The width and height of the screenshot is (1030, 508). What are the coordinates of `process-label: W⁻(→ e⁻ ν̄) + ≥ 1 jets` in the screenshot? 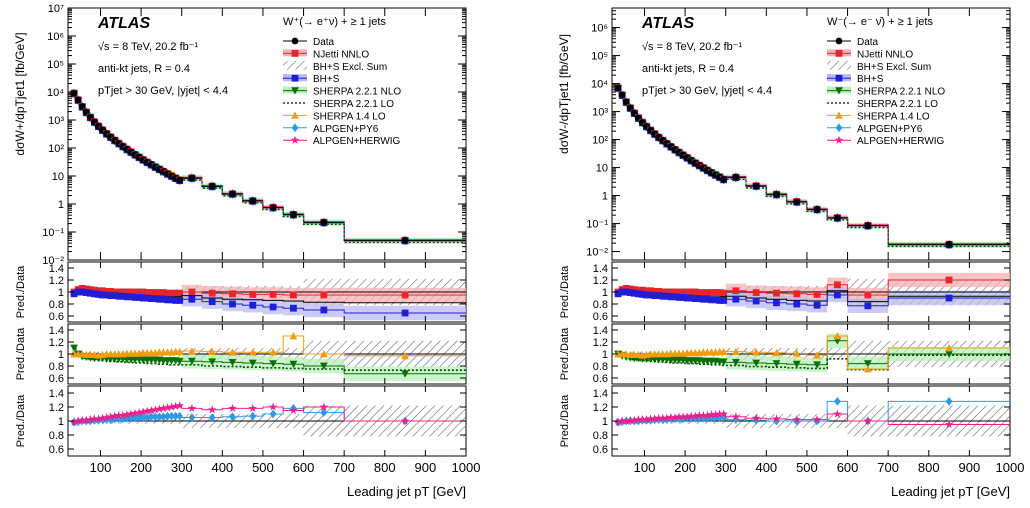 It's located at (880, 22).